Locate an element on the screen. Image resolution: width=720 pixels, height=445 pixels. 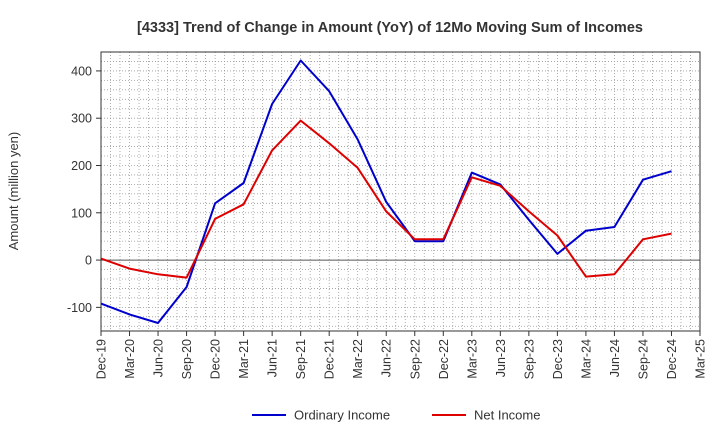
y-tick-label: 400 is located at coordinates (81, 71).